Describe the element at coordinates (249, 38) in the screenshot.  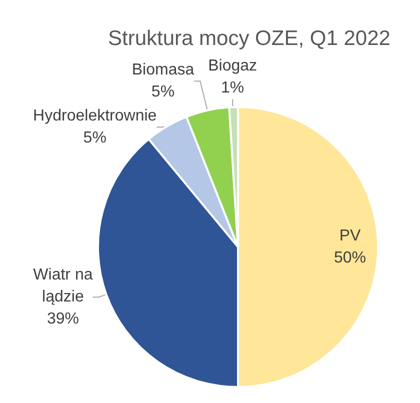
I see `chart-title: Struktura mocy OZE, Q1 2022` at that location.